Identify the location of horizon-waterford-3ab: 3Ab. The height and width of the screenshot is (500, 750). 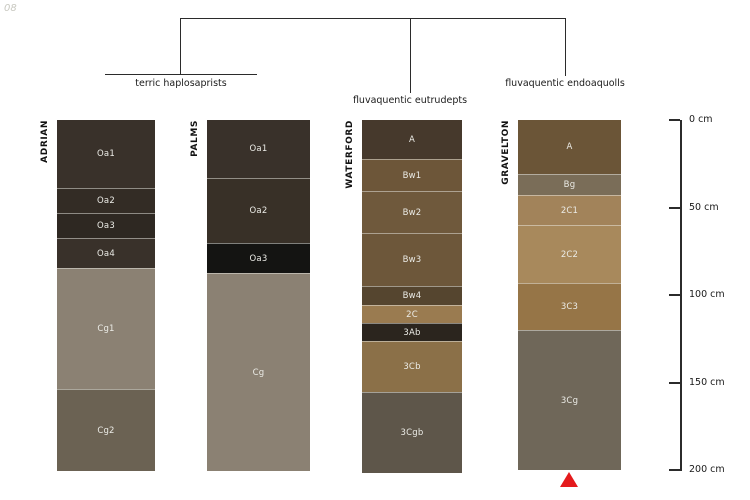
(412, 332).